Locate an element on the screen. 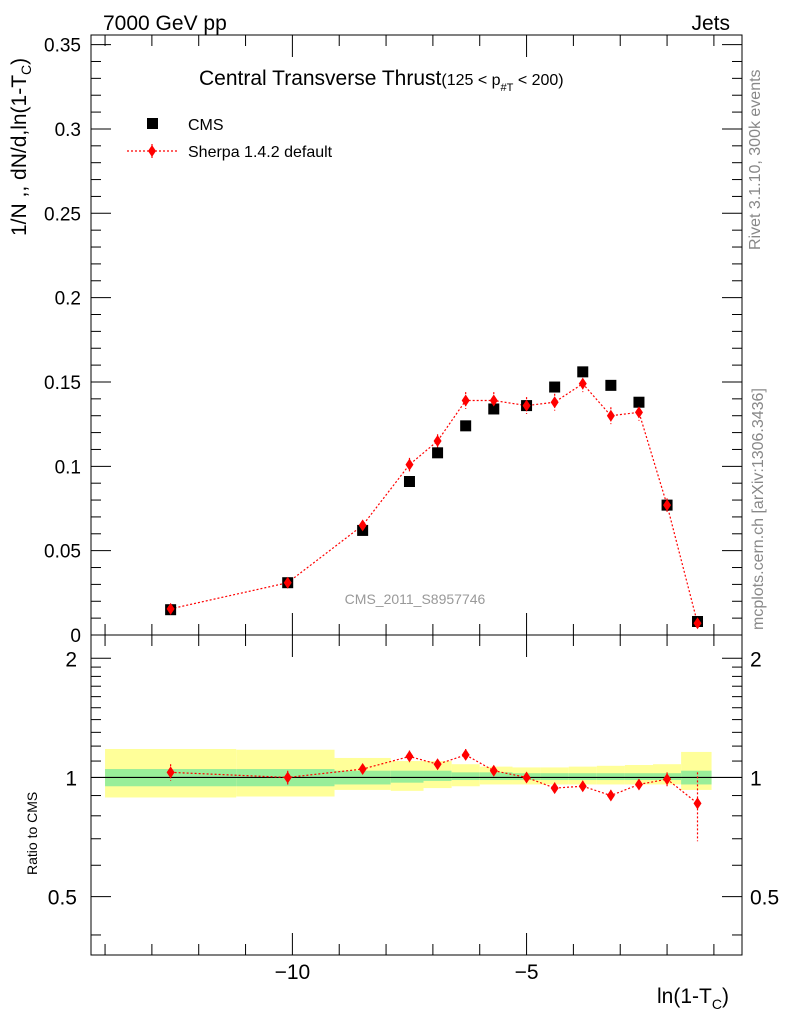 Image resolution: width=786 pixels, height=1024 pixels. y-tick-label: 0.1 is located at coordinates (68, 467).